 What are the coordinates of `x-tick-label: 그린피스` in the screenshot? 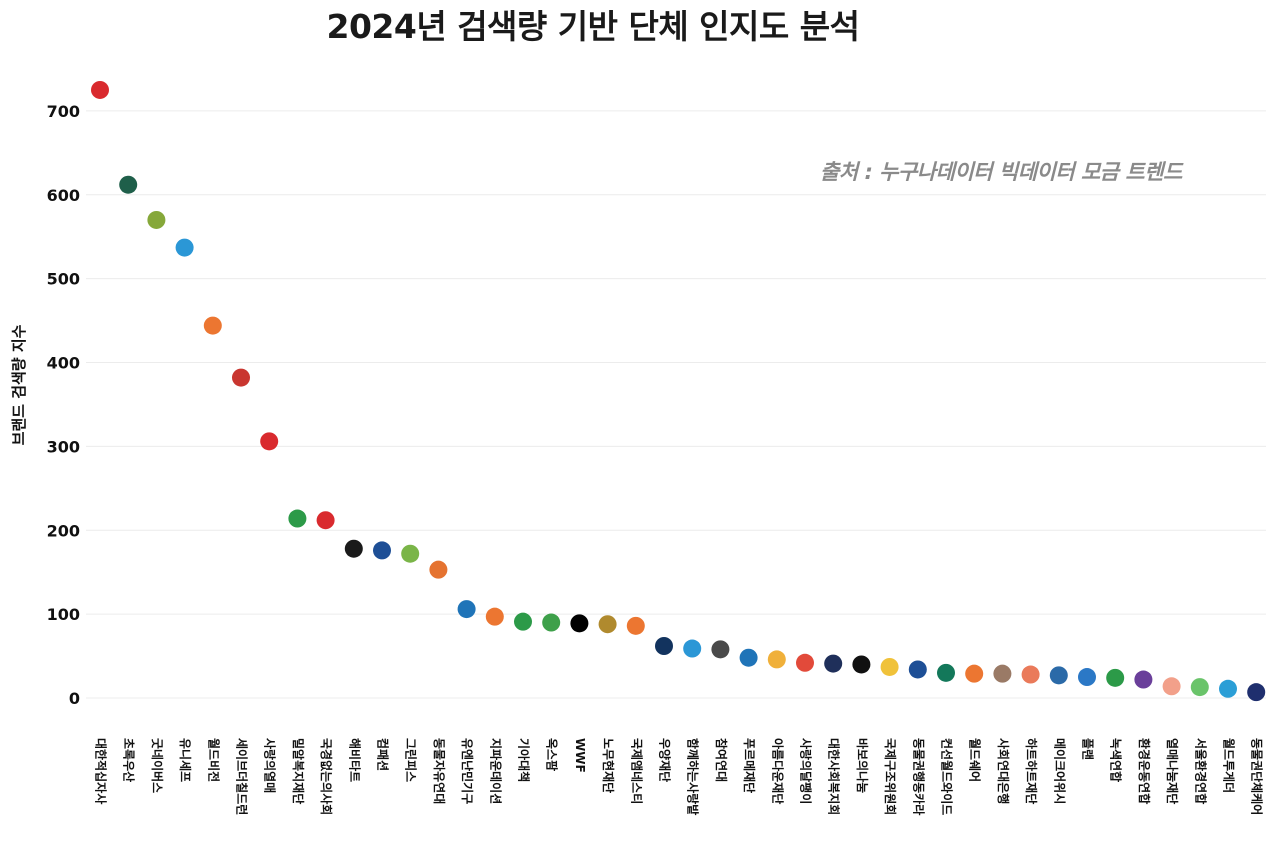 It's located at (411, 760).